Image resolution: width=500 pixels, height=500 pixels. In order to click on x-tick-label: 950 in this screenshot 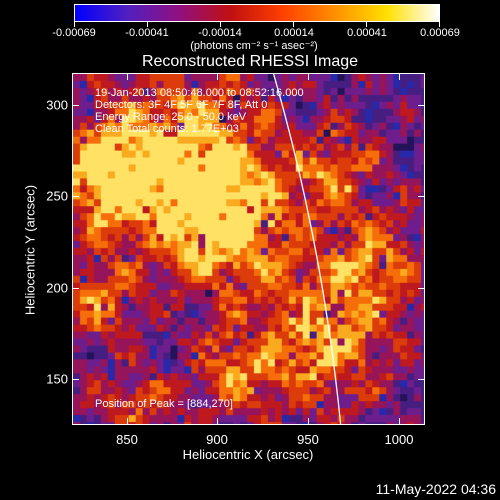, I will do `click(308, 439)`.